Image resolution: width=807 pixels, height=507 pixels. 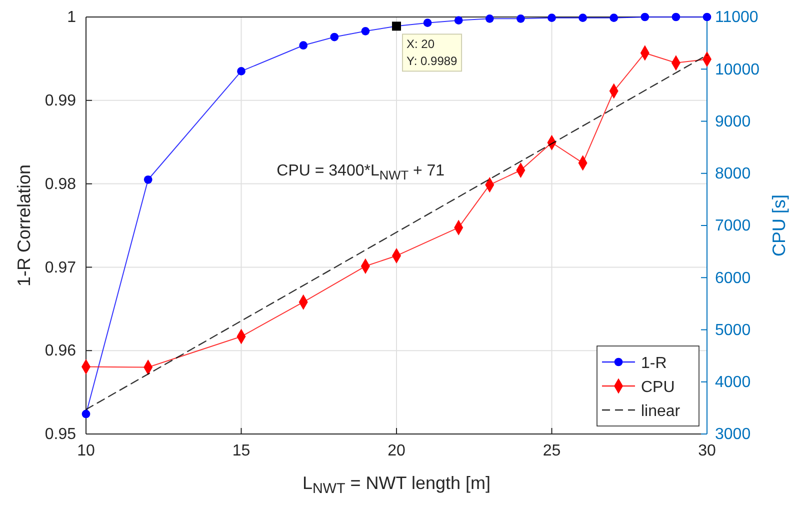 What do you see at coordinates (60, 351) in the screenshot?
I see `y-tick-label: 0.96` at bounding box center [60, 351].